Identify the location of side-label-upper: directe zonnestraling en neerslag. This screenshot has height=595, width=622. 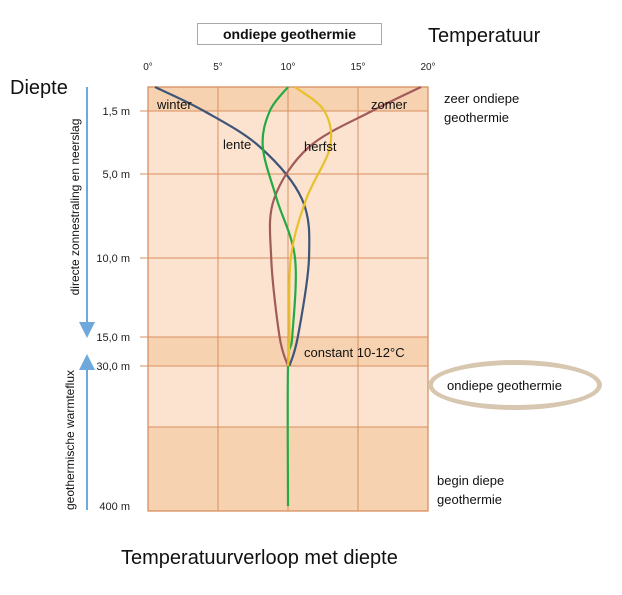
(75, 207).